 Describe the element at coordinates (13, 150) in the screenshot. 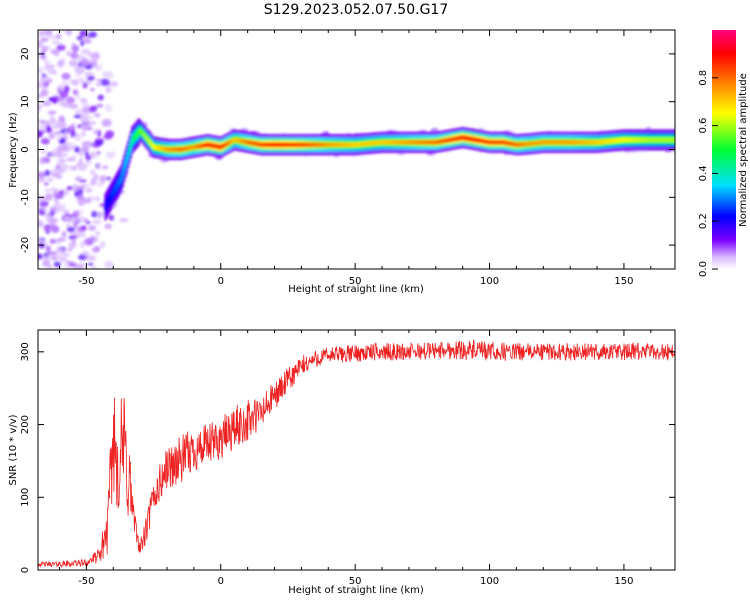

I see `spectrogram-y-axis-label: Frequency (Hz)` at that location.